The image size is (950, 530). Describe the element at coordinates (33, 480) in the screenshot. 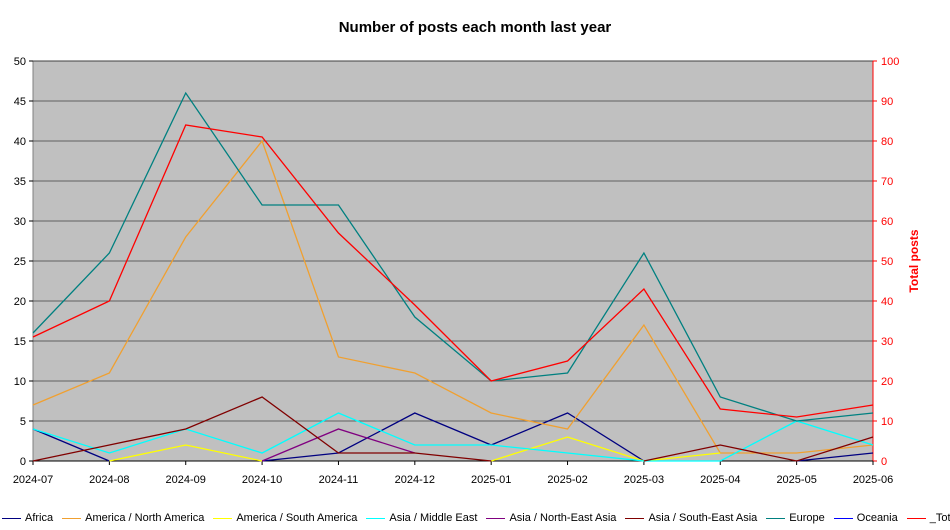

I see `x-tick-label: 2024-07` at that location.